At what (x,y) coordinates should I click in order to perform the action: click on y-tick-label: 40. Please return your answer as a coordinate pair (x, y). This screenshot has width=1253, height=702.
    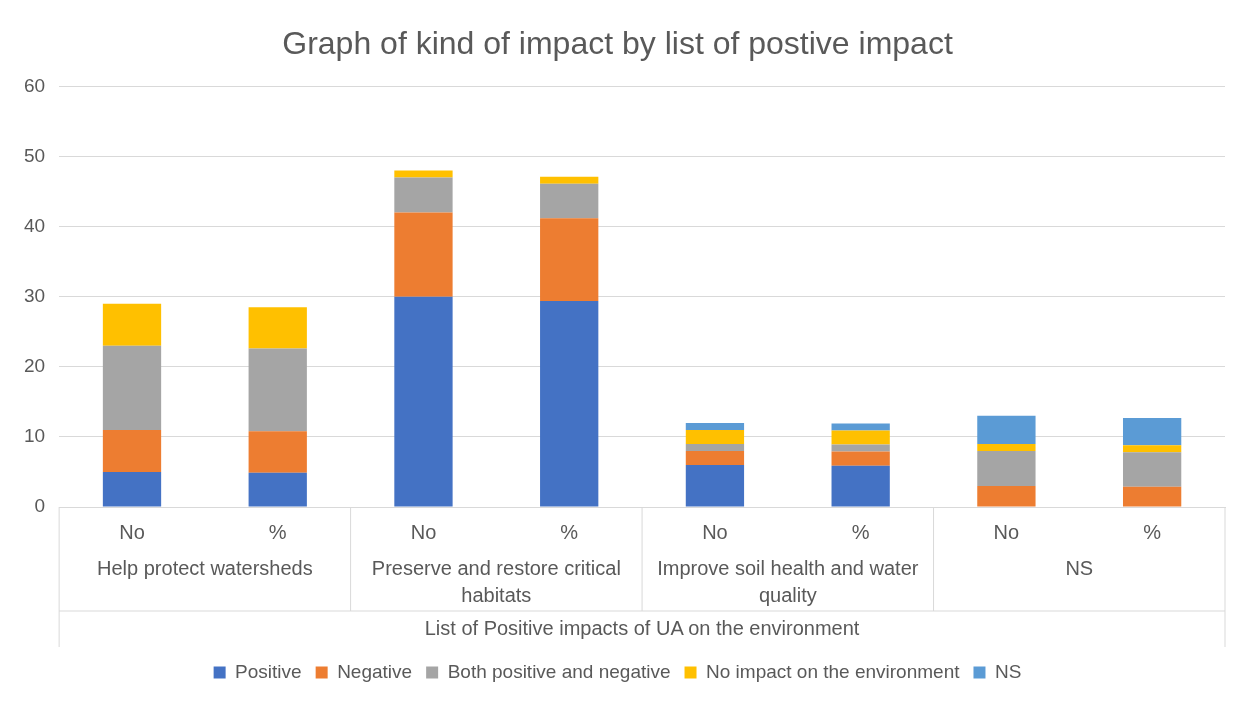
    Looking at the image, I should click on (34, 225).